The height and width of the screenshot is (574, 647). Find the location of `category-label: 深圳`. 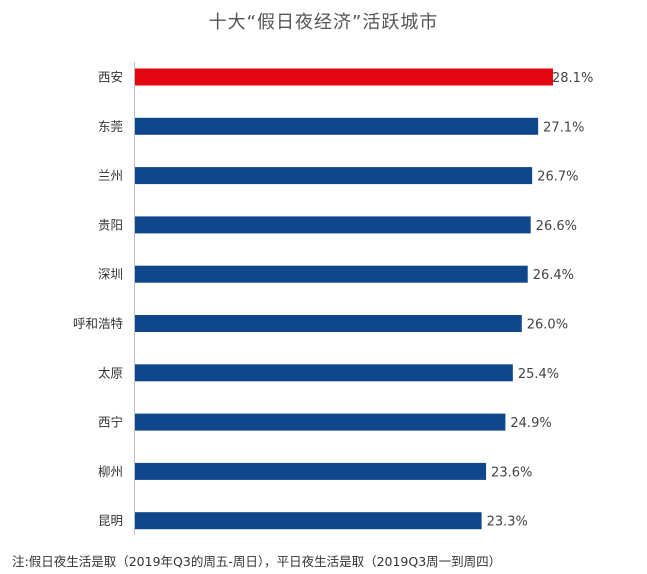

category-label: 深圳 is located at coordinates (110, 274).